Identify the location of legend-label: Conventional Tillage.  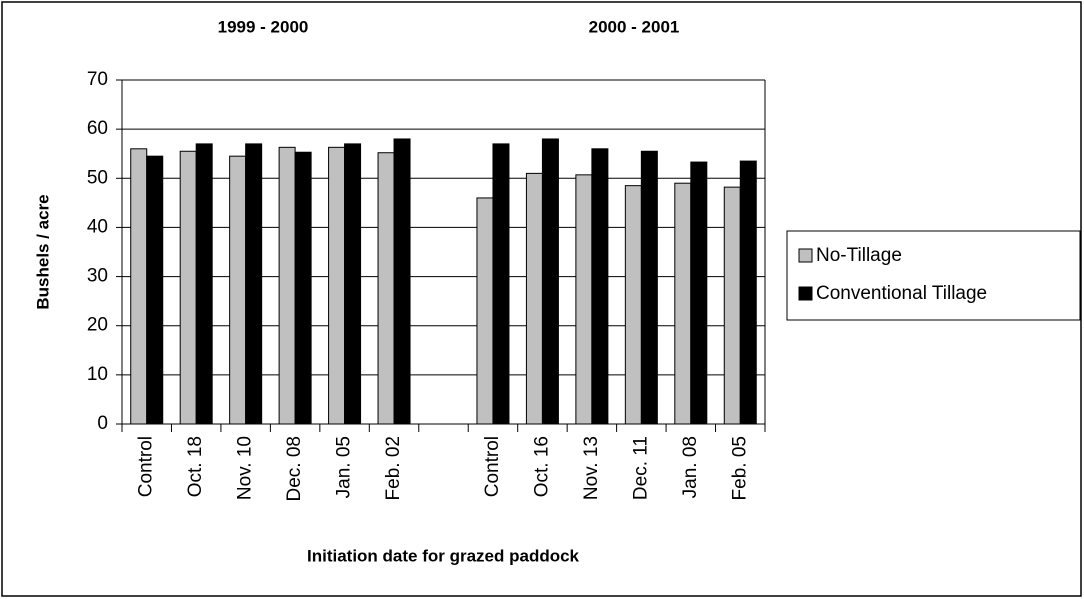
(901, 293).